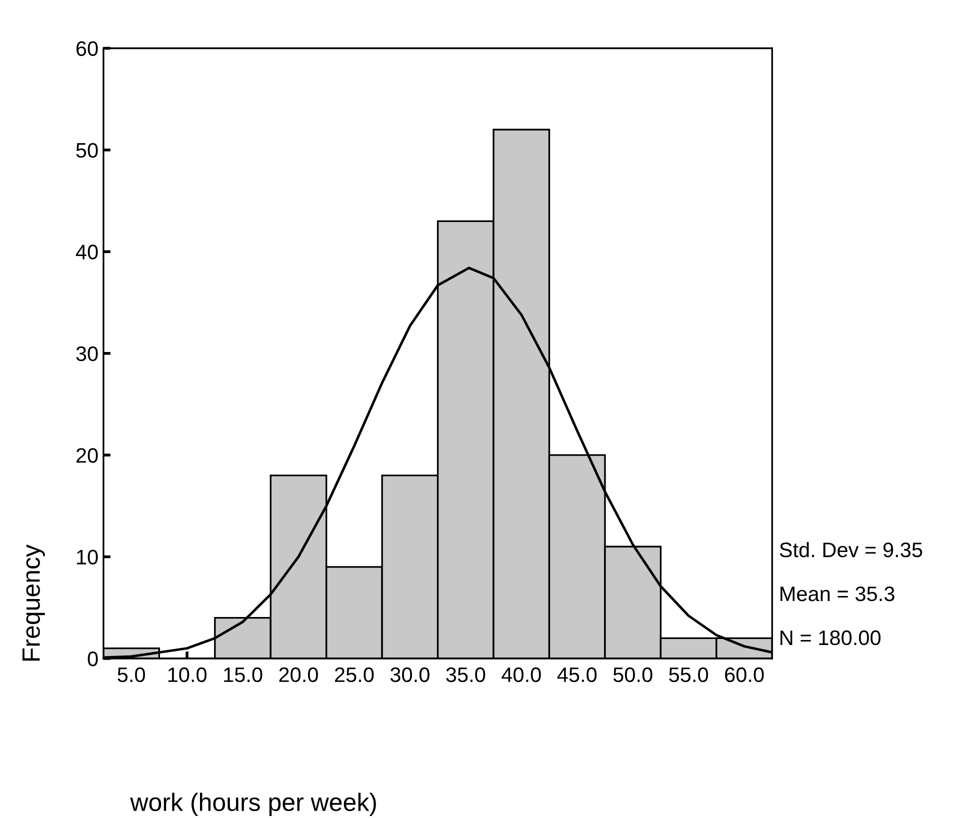 The image size is (958, 818). Describe the element at coordinates (577, 674) in the screenshot. I see `x-tick-label: 45.0` at that location.